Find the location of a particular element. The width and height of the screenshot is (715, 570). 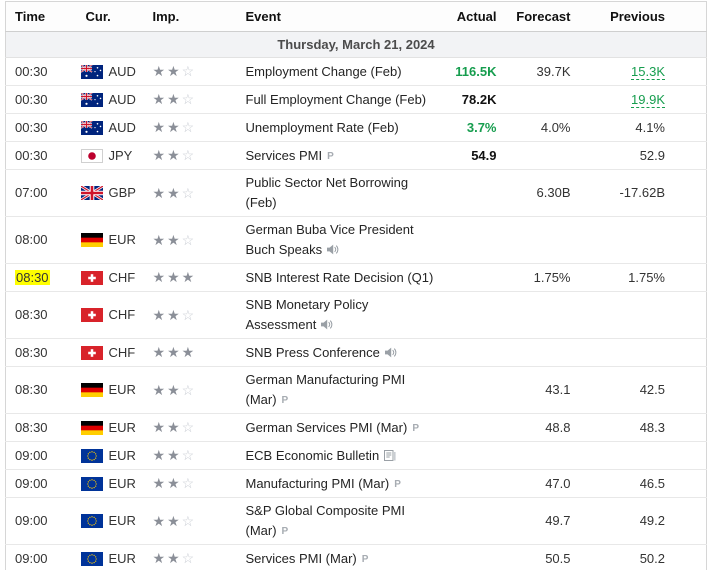

event-cell: S&P Global Composite PMI (Mar) P is located at coordinates (339, 521).